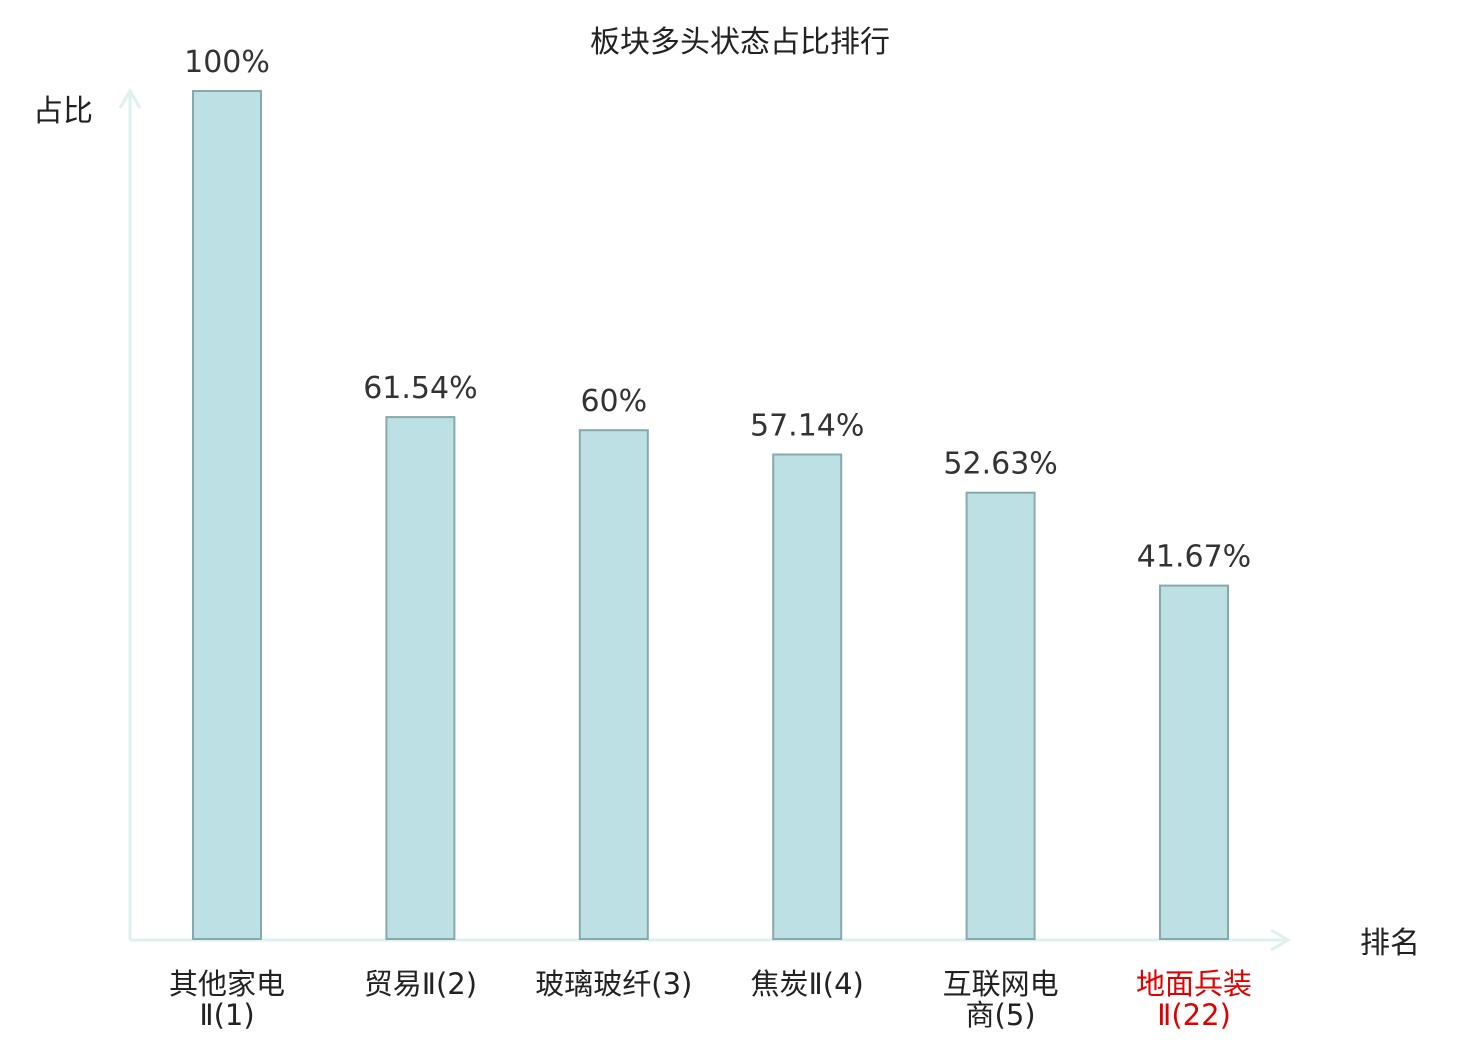  I want to click on category-label-6-line1: 地面兵装, so click(1194, 984).